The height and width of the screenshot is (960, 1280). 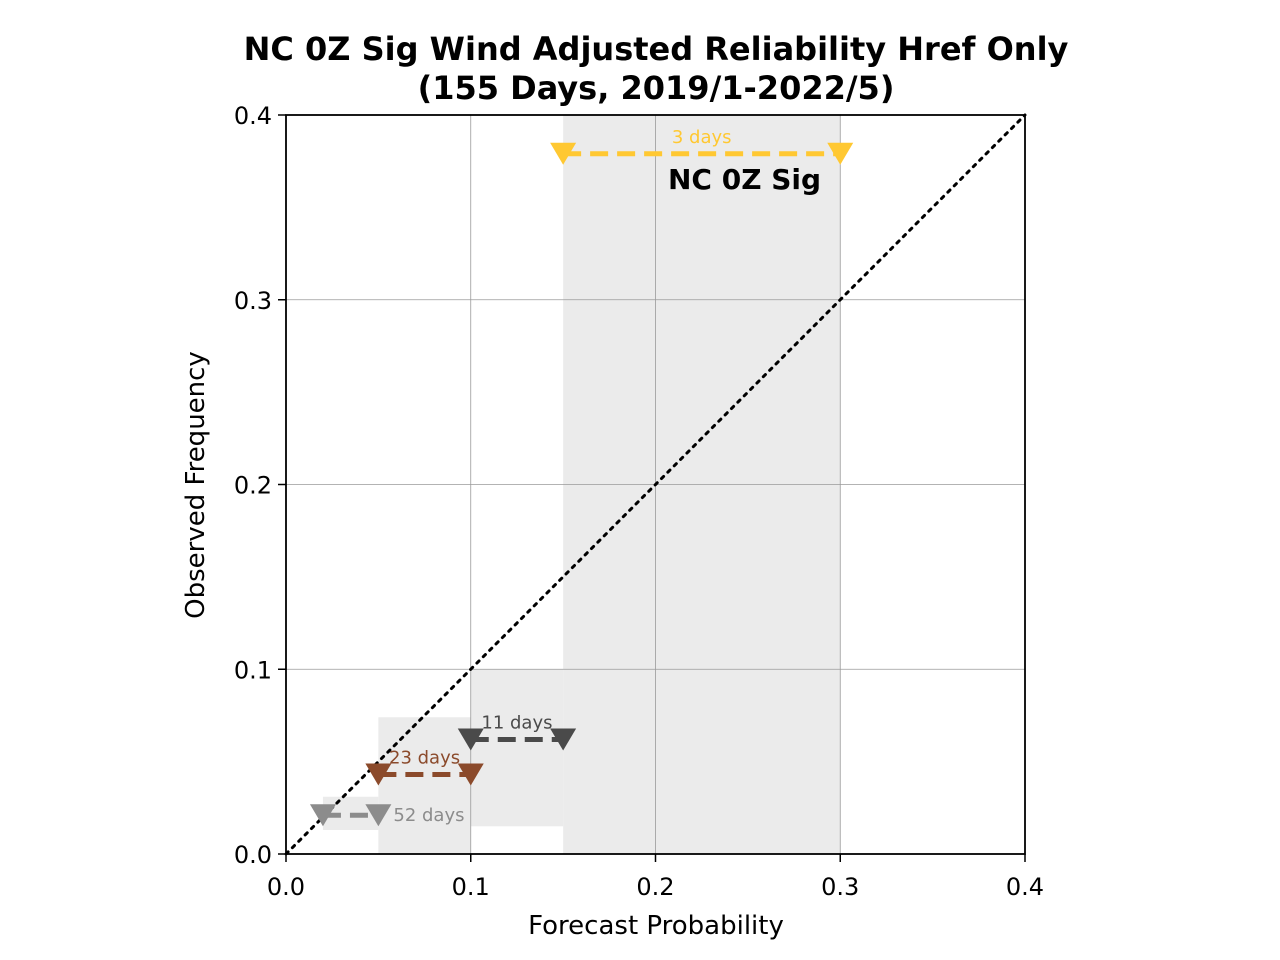 What do you see at coordinates (253, 855) in the screenshot?
I see `y-tick-label-0: 0.0` at bounding box center [253, 855].